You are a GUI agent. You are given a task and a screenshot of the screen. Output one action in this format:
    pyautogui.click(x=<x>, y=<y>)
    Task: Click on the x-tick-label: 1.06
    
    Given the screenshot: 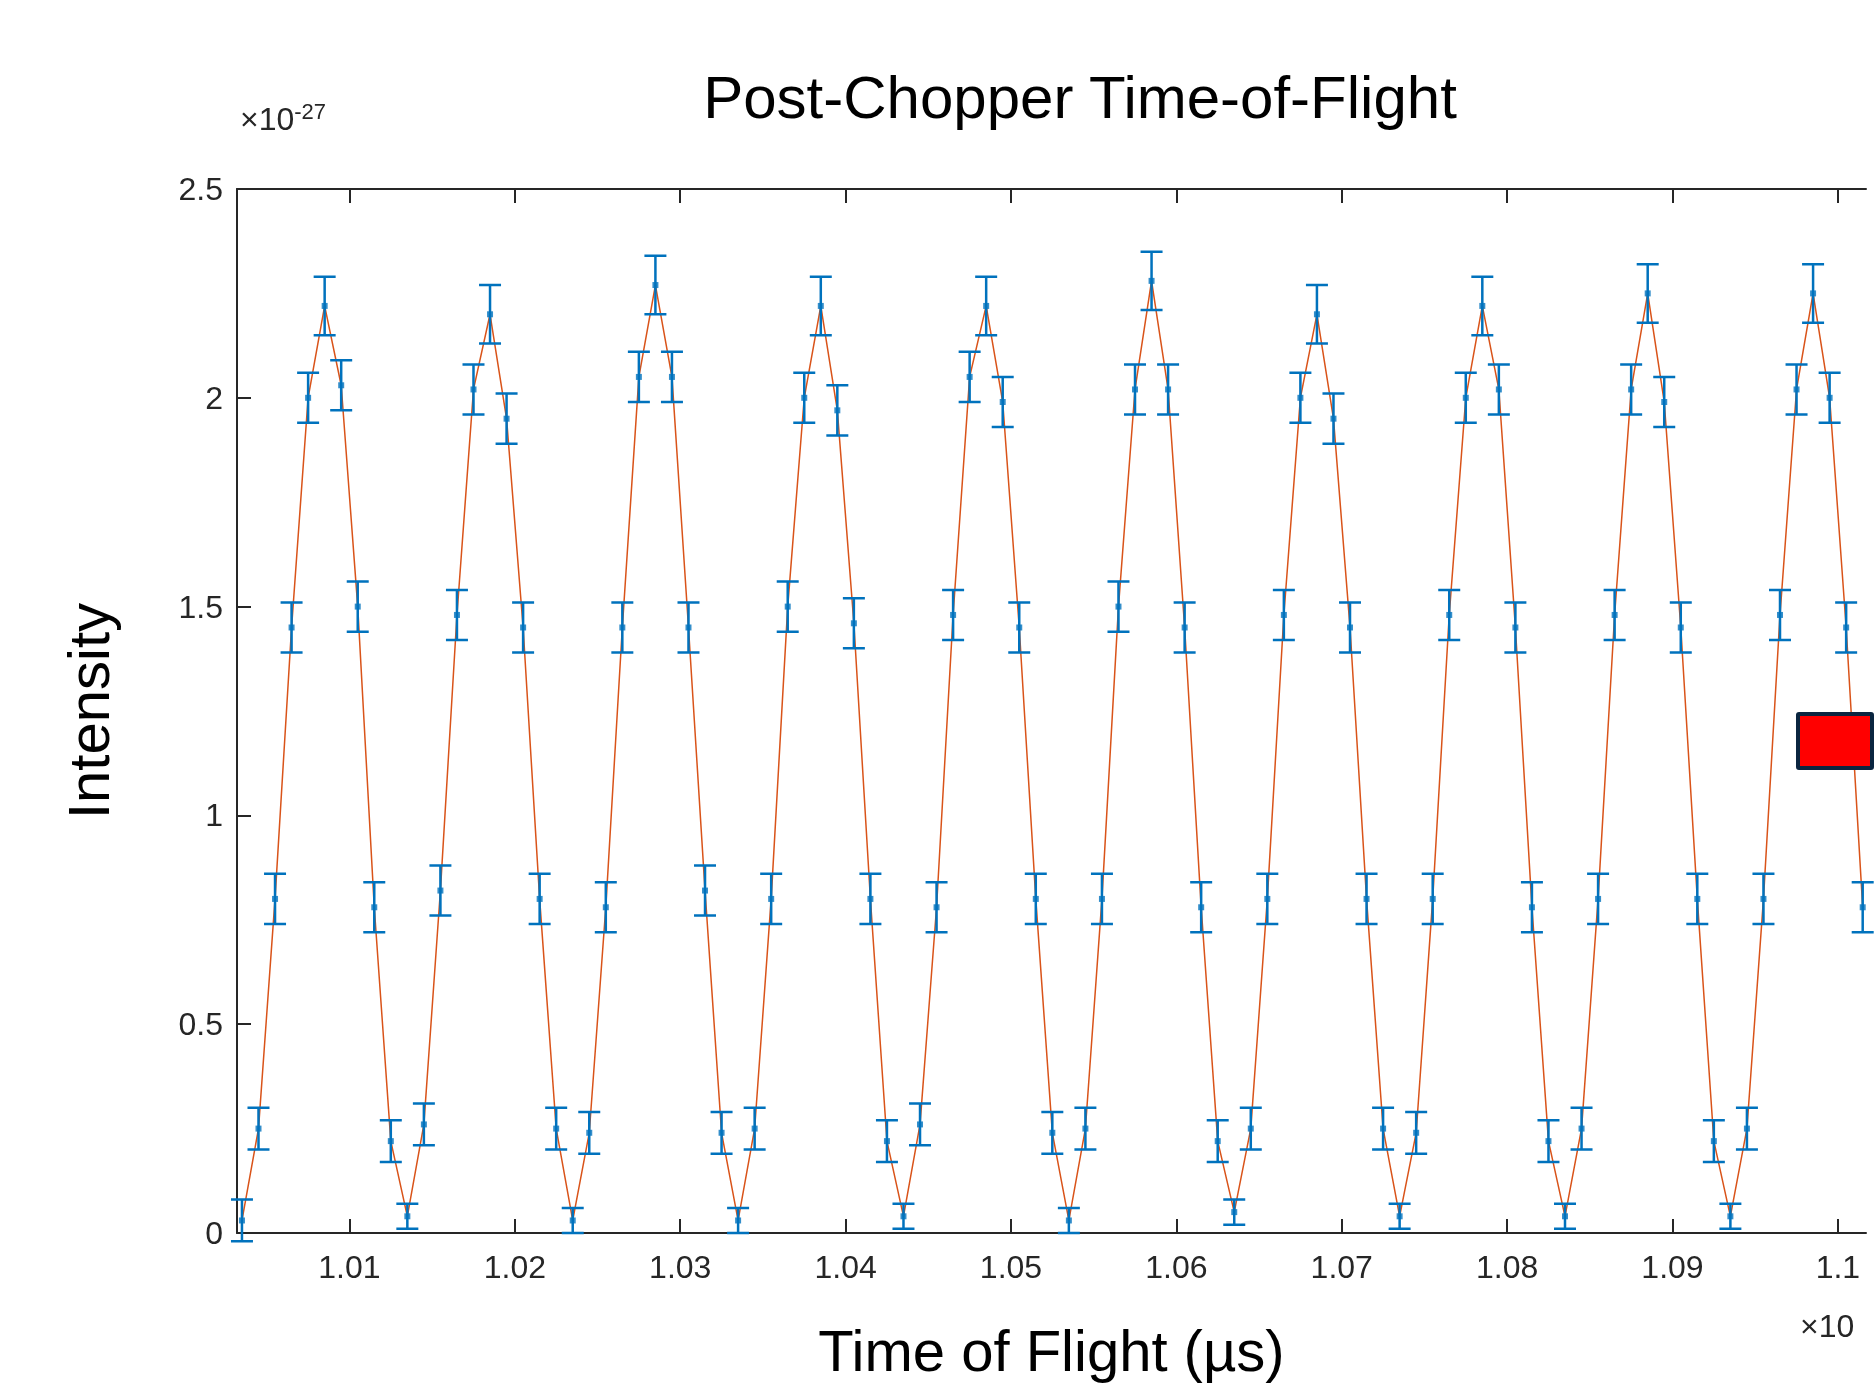 What is the action you would take?
    pyautogui.click(x=1176, y=1267)
    